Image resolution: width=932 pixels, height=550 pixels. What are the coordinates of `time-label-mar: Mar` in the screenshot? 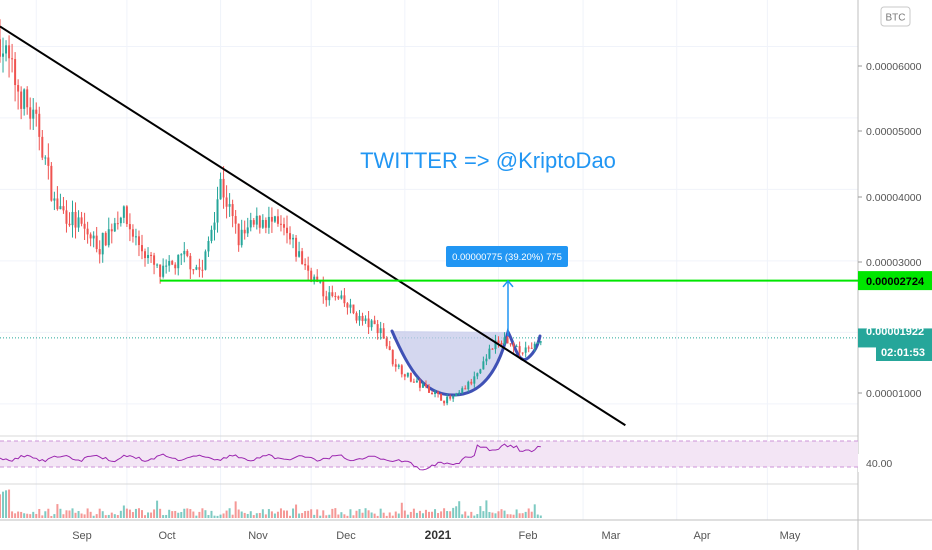 It's located at (611, 536).